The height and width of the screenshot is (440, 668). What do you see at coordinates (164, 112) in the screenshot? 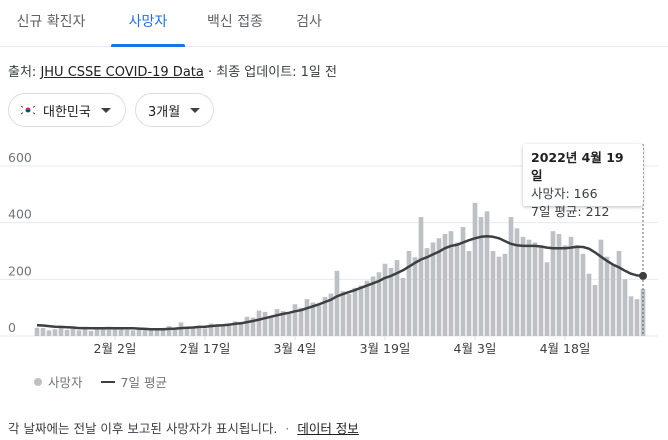
I see `period-label: 3개월` at bounding box center [164, 112].